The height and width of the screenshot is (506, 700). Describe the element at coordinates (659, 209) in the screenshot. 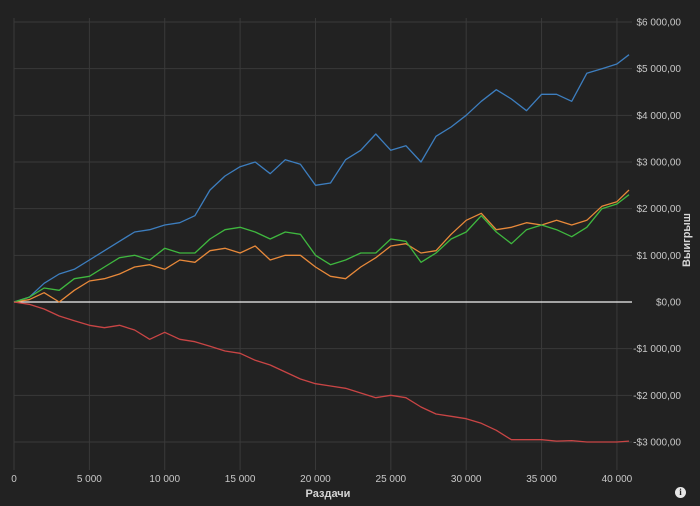

I see `y-tick-label: $2 000,00` at that location.